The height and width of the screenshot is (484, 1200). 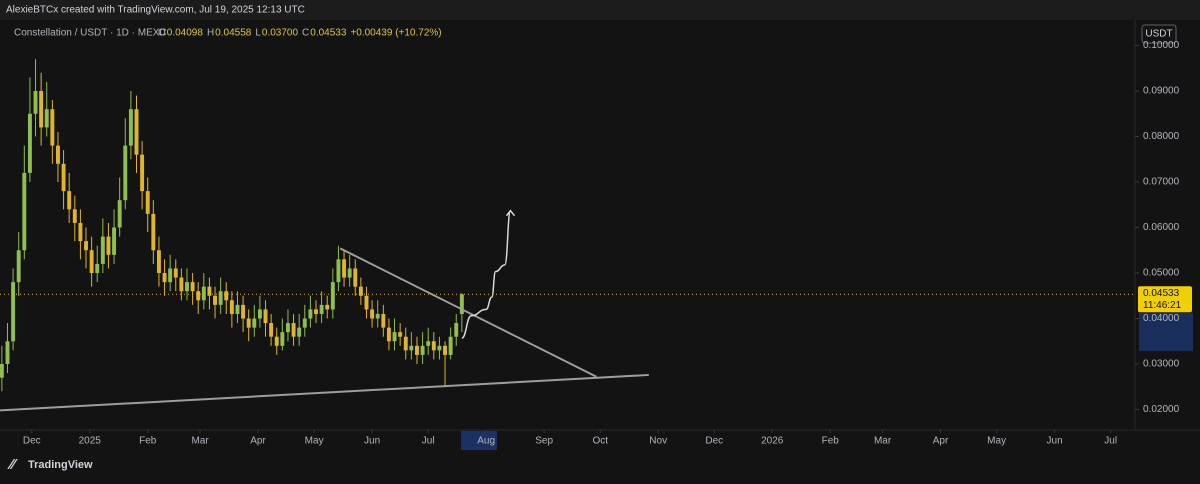 I want to click on ohlc-value: 0.04098, so click(x=185, y=33).